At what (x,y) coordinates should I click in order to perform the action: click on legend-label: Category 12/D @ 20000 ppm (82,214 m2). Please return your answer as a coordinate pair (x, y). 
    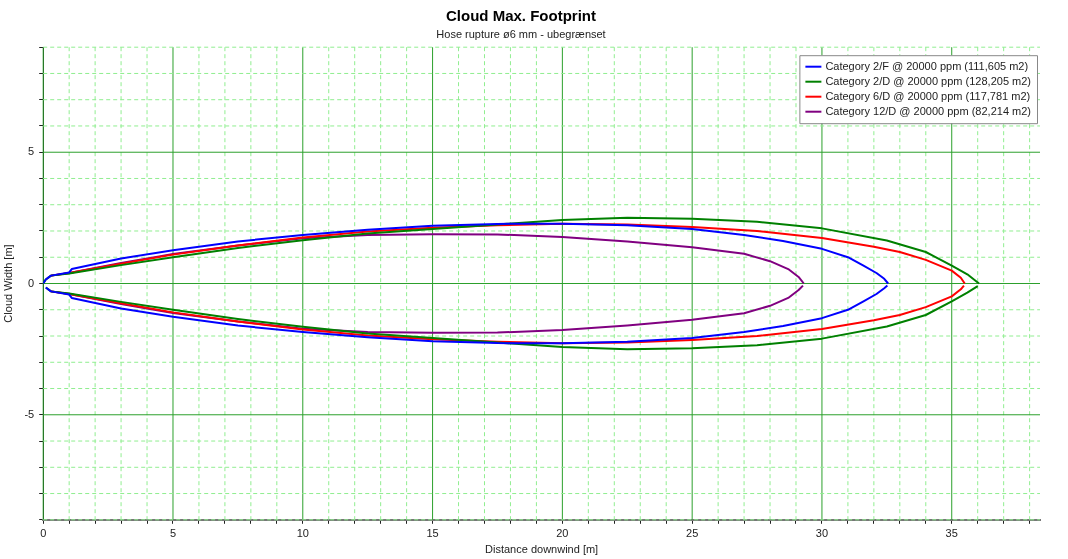
    Looking at the image, I should click on (928, 110).